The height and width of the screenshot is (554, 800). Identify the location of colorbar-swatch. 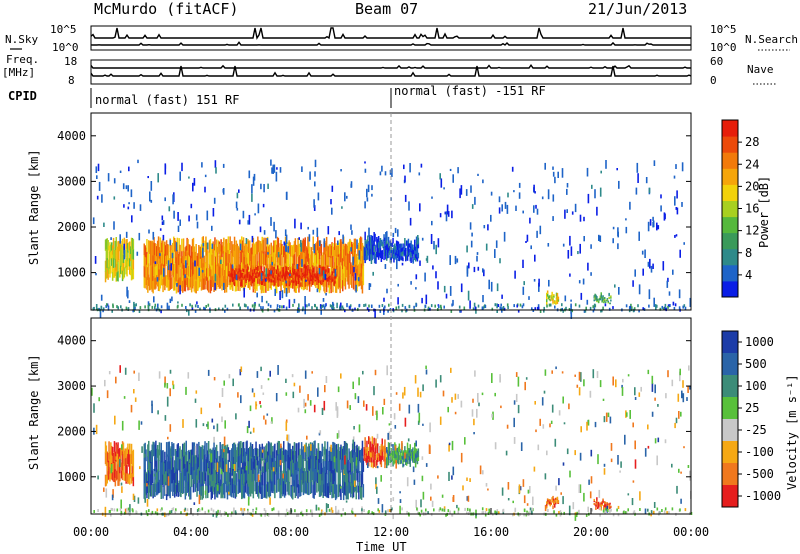
(730, 273).